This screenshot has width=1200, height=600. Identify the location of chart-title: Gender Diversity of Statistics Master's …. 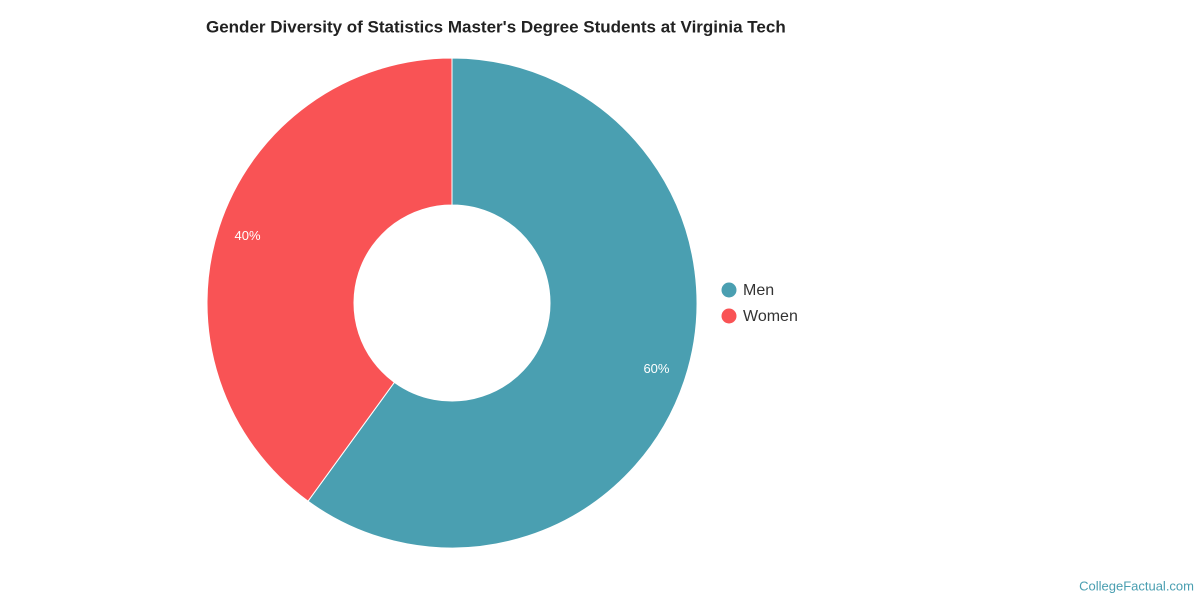
(496, 26).